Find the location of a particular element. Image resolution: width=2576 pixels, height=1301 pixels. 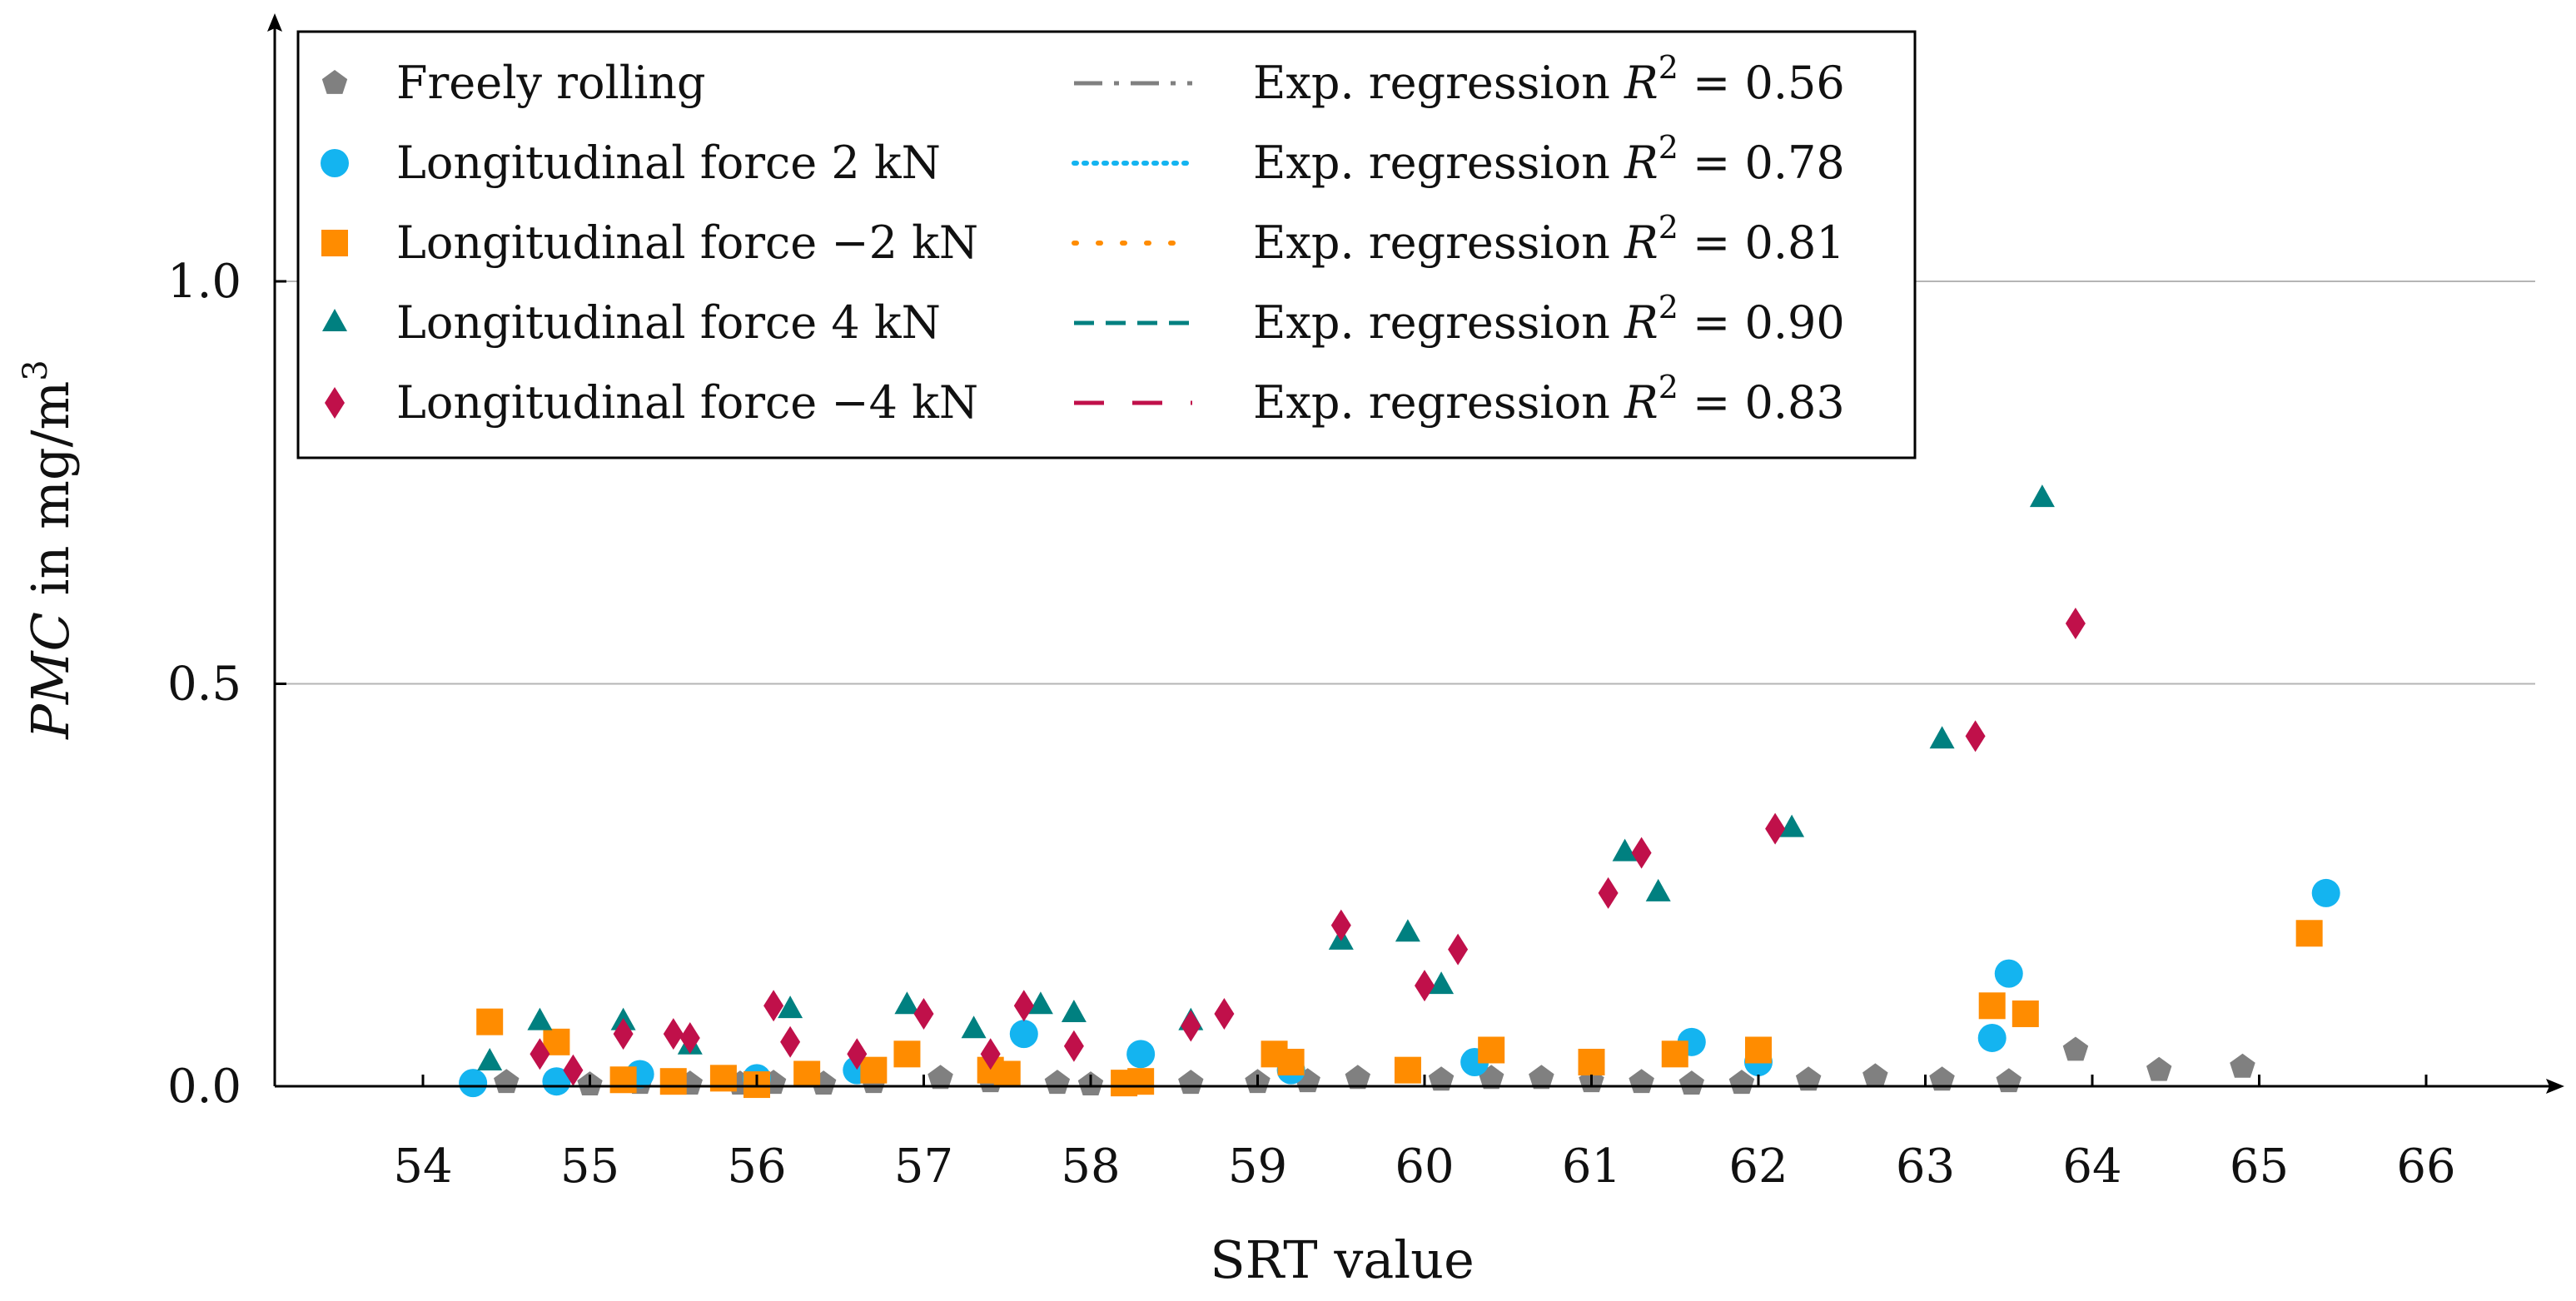

x-tick-label-0: 54 is located at coordinates (422, 1167).